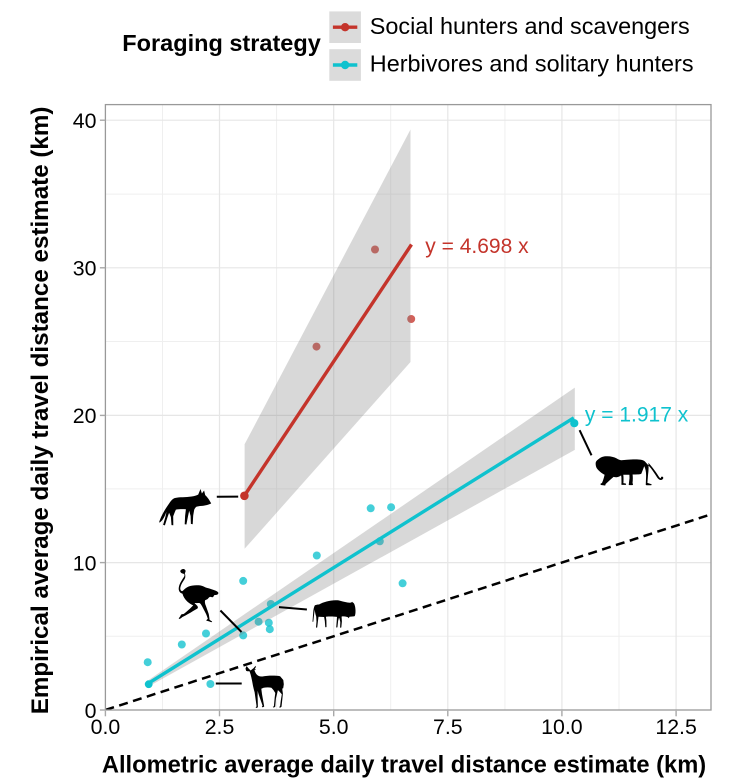 The width and height of the screenshot is (734, 784). Describe the element at coordinates (85, 121) in the screenshot. I see `svg-text: 40` at that location.